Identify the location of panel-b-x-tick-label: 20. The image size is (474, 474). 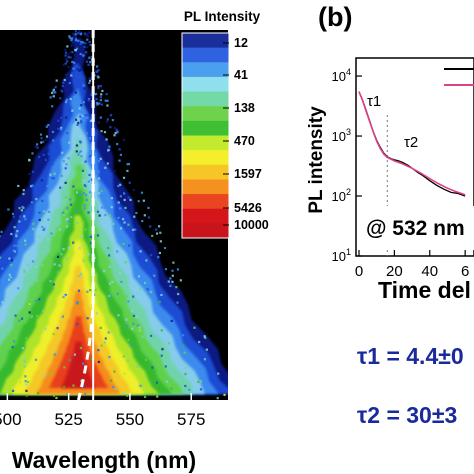
(394, 271).